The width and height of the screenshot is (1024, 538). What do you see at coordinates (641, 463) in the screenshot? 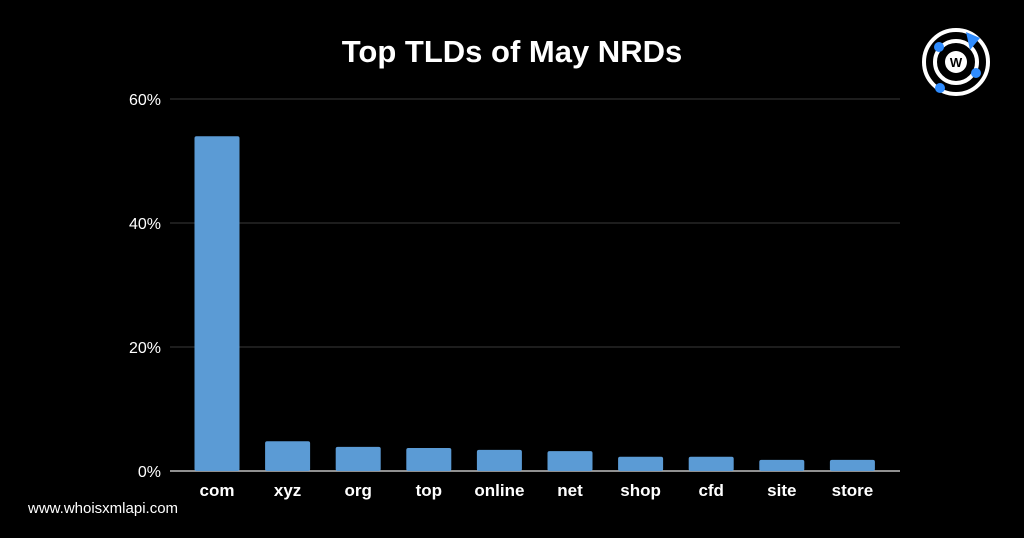
I see `bar-shop` at bounding box center [641, 463].